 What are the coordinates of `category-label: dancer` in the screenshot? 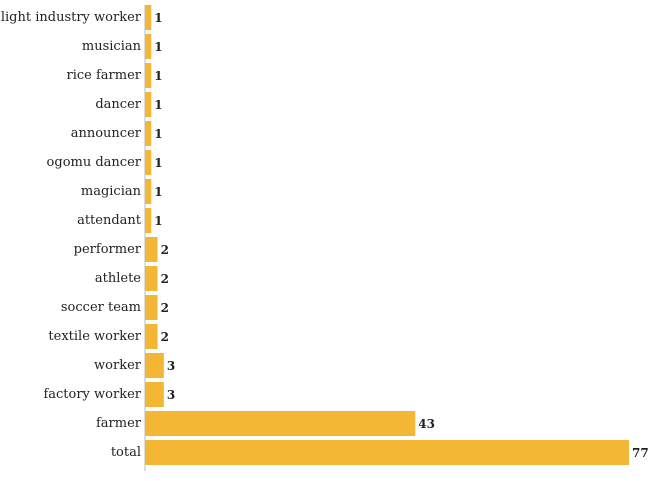 It's located at (118, 104).